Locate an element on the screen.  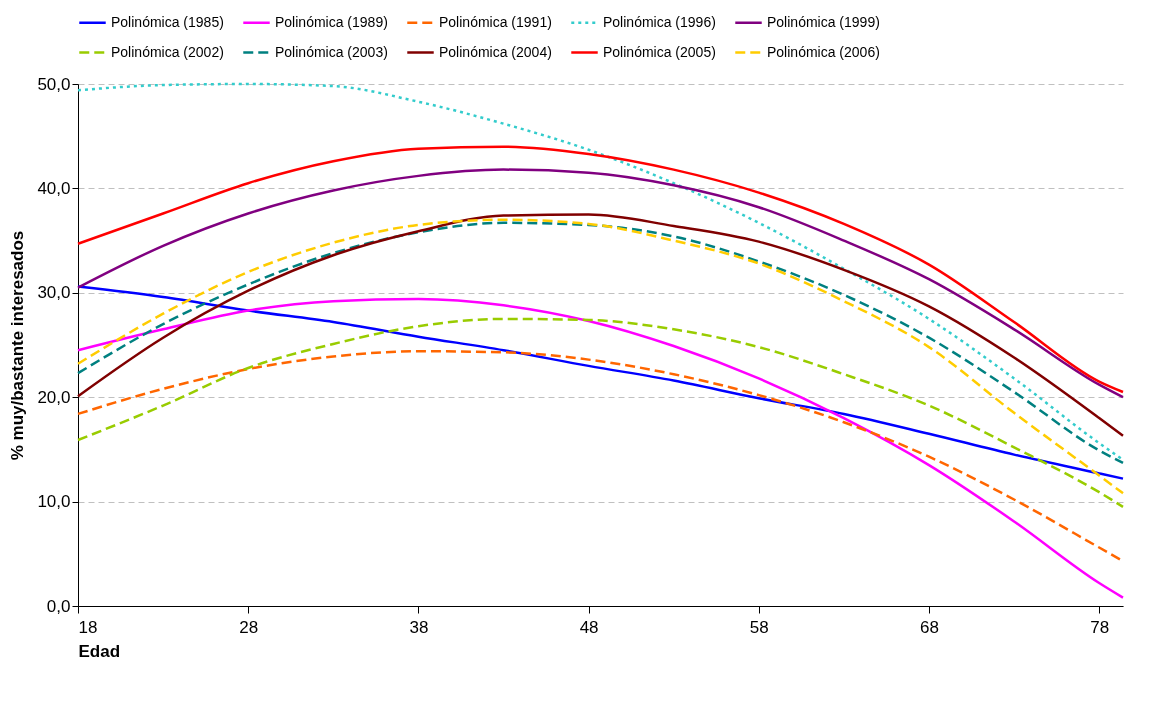
legend-label: Polinómica (2002) is located at coordinates (167, 51).